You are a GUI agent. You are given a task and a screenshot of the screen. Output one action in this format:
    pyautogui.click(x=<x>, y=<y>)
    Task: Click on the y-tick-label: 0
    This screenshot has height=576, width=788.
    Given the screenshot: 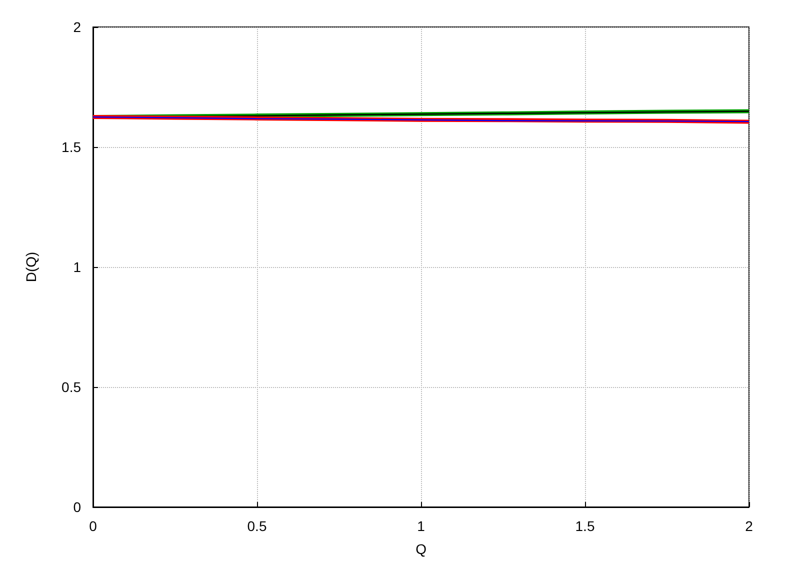 What is the action you would take?
    pyautogui.click(x=77, y=507)
    